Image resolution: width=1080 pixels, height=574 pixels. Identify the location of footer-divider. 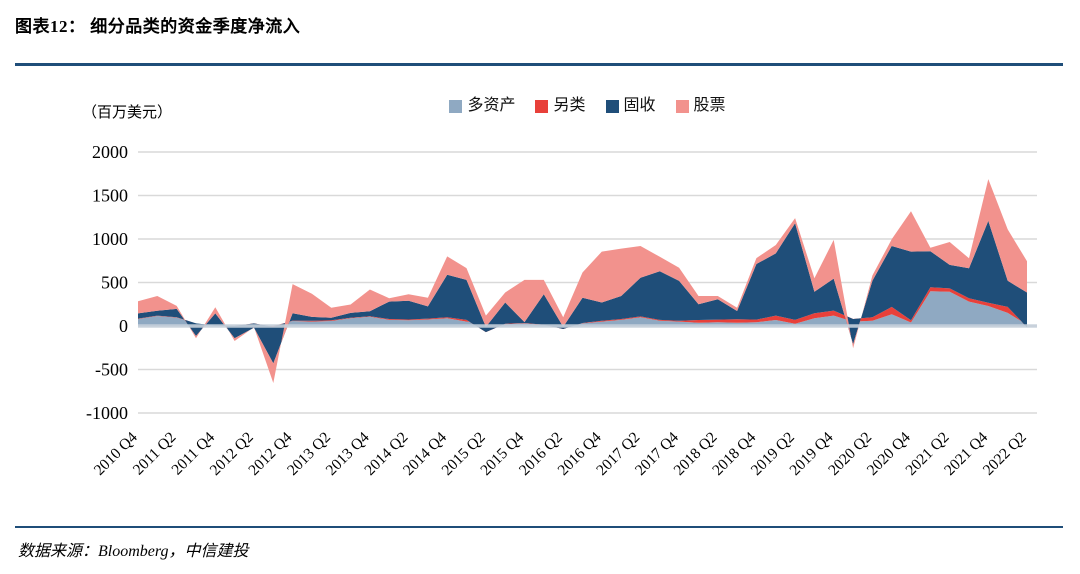
(539, 527).